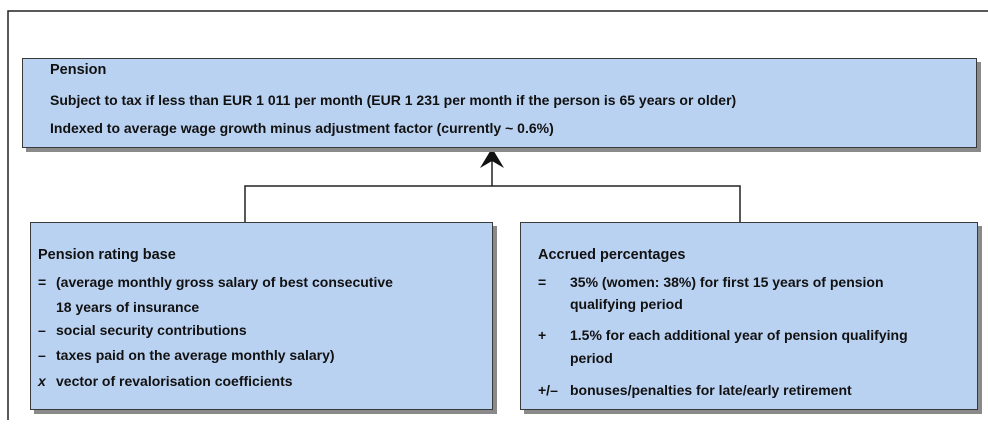  What do you see at coordinates (42, 381) in the screenshot?
I see `symbol: x` at bounding box center [42, 381].